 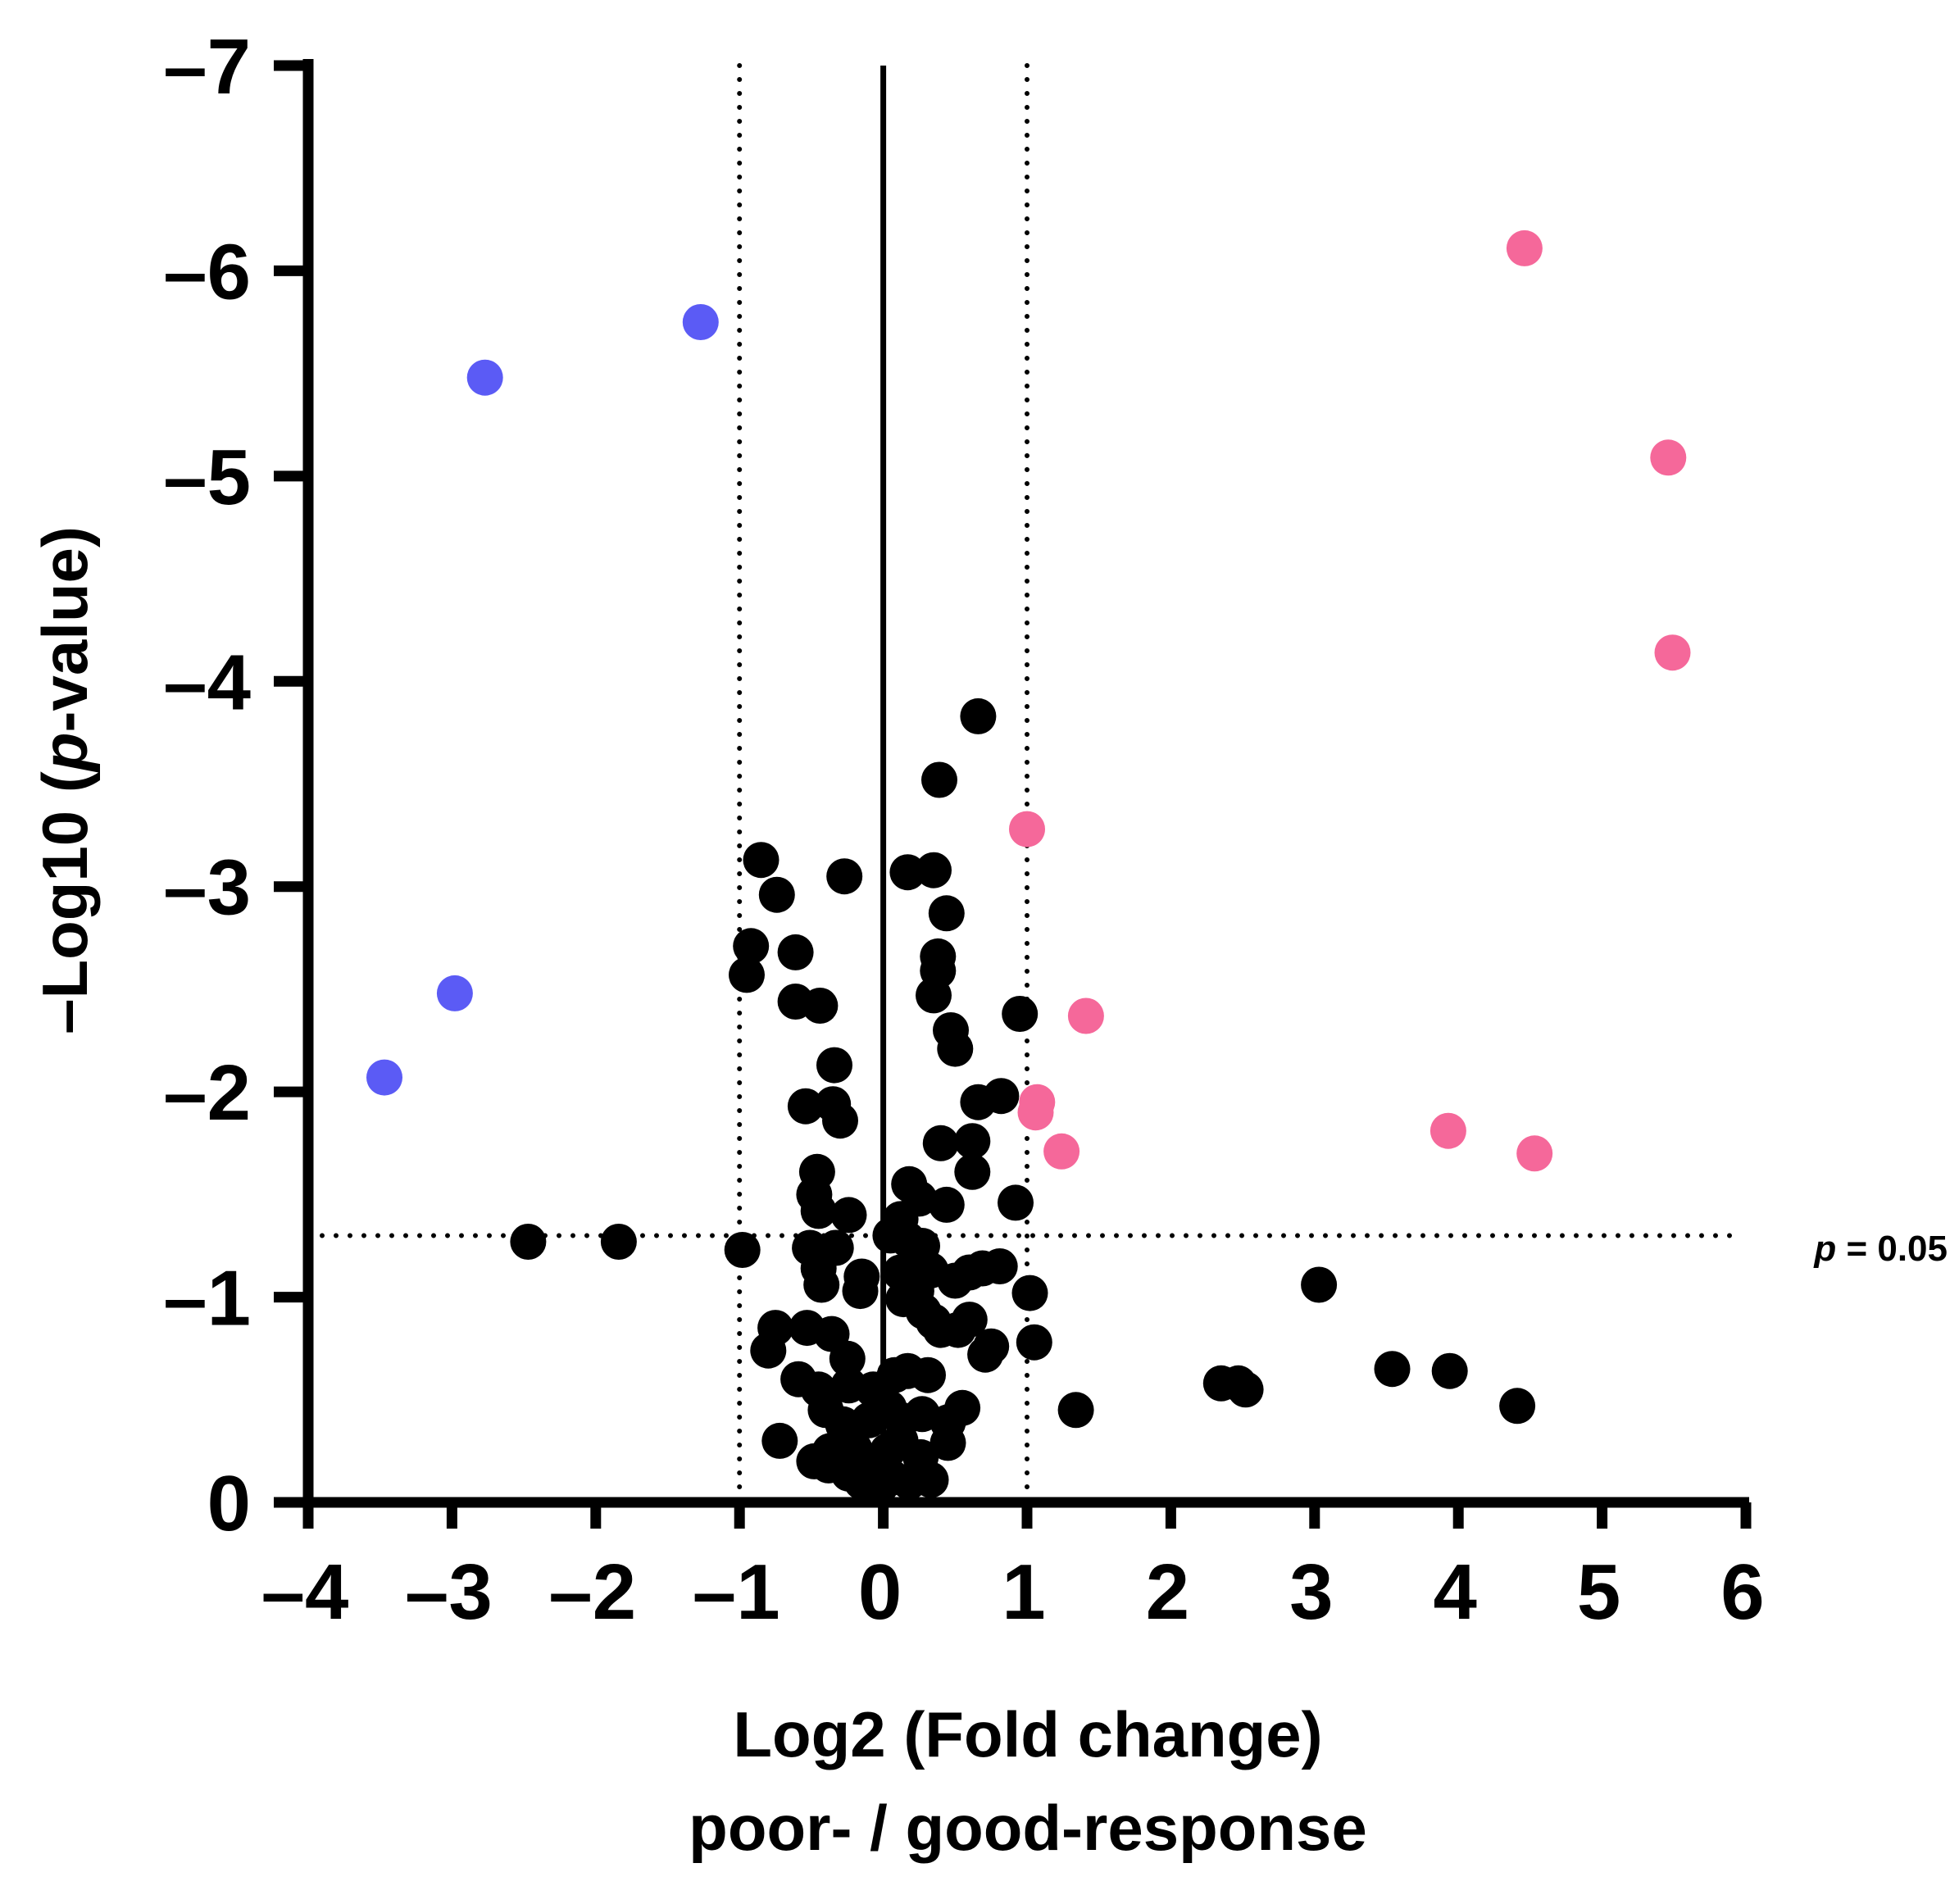 I want to click on y-tick-label: 0, so click(x=229, y=1504).